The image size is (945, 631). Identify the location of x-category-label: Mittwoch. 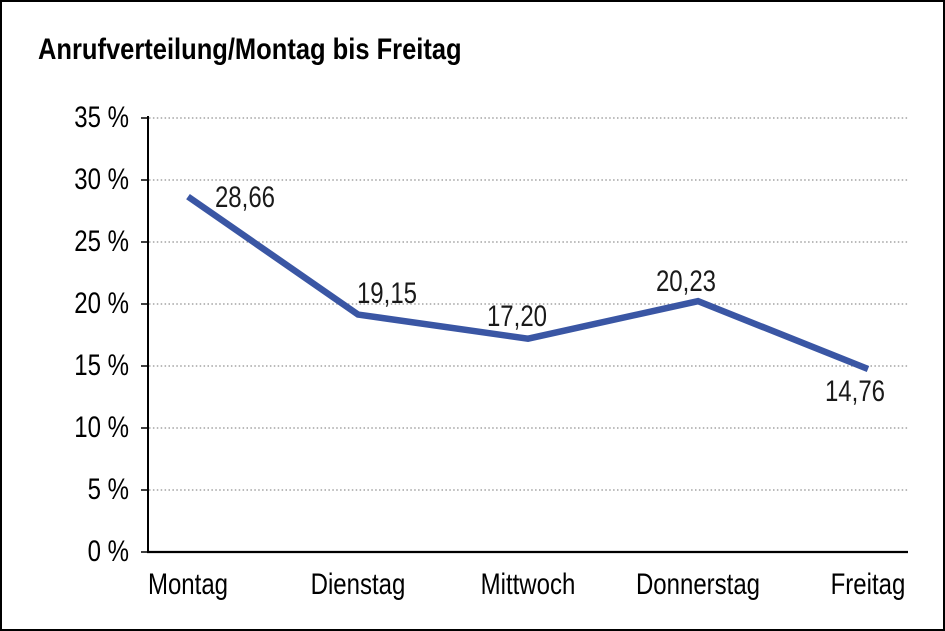
(528, 584).